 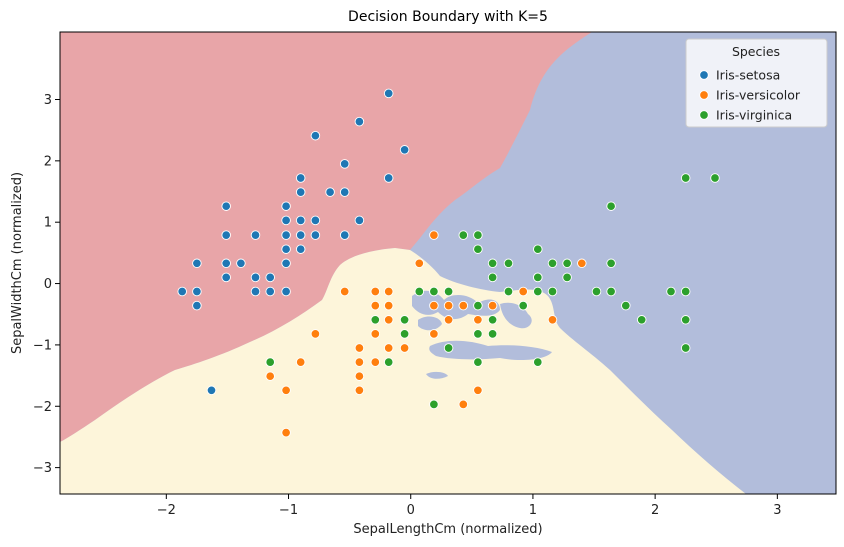 What do you see at coordinates (48, 284) in the screenshot?
I see `y-tick-label: 0` at bounding box center [48, 284].